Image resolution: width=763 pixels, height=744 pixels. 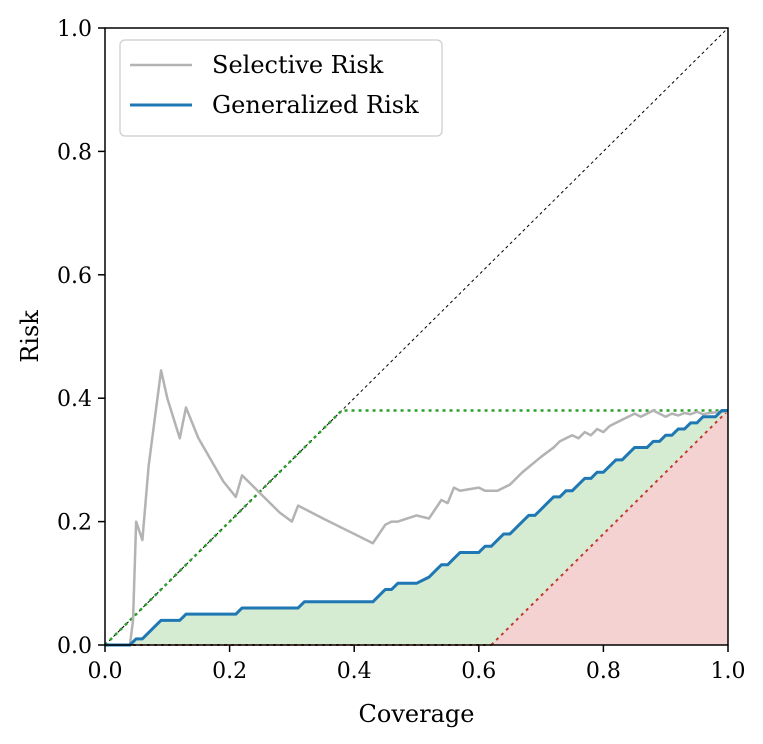 I want to click on legend-box, so click(x=281, y=88).